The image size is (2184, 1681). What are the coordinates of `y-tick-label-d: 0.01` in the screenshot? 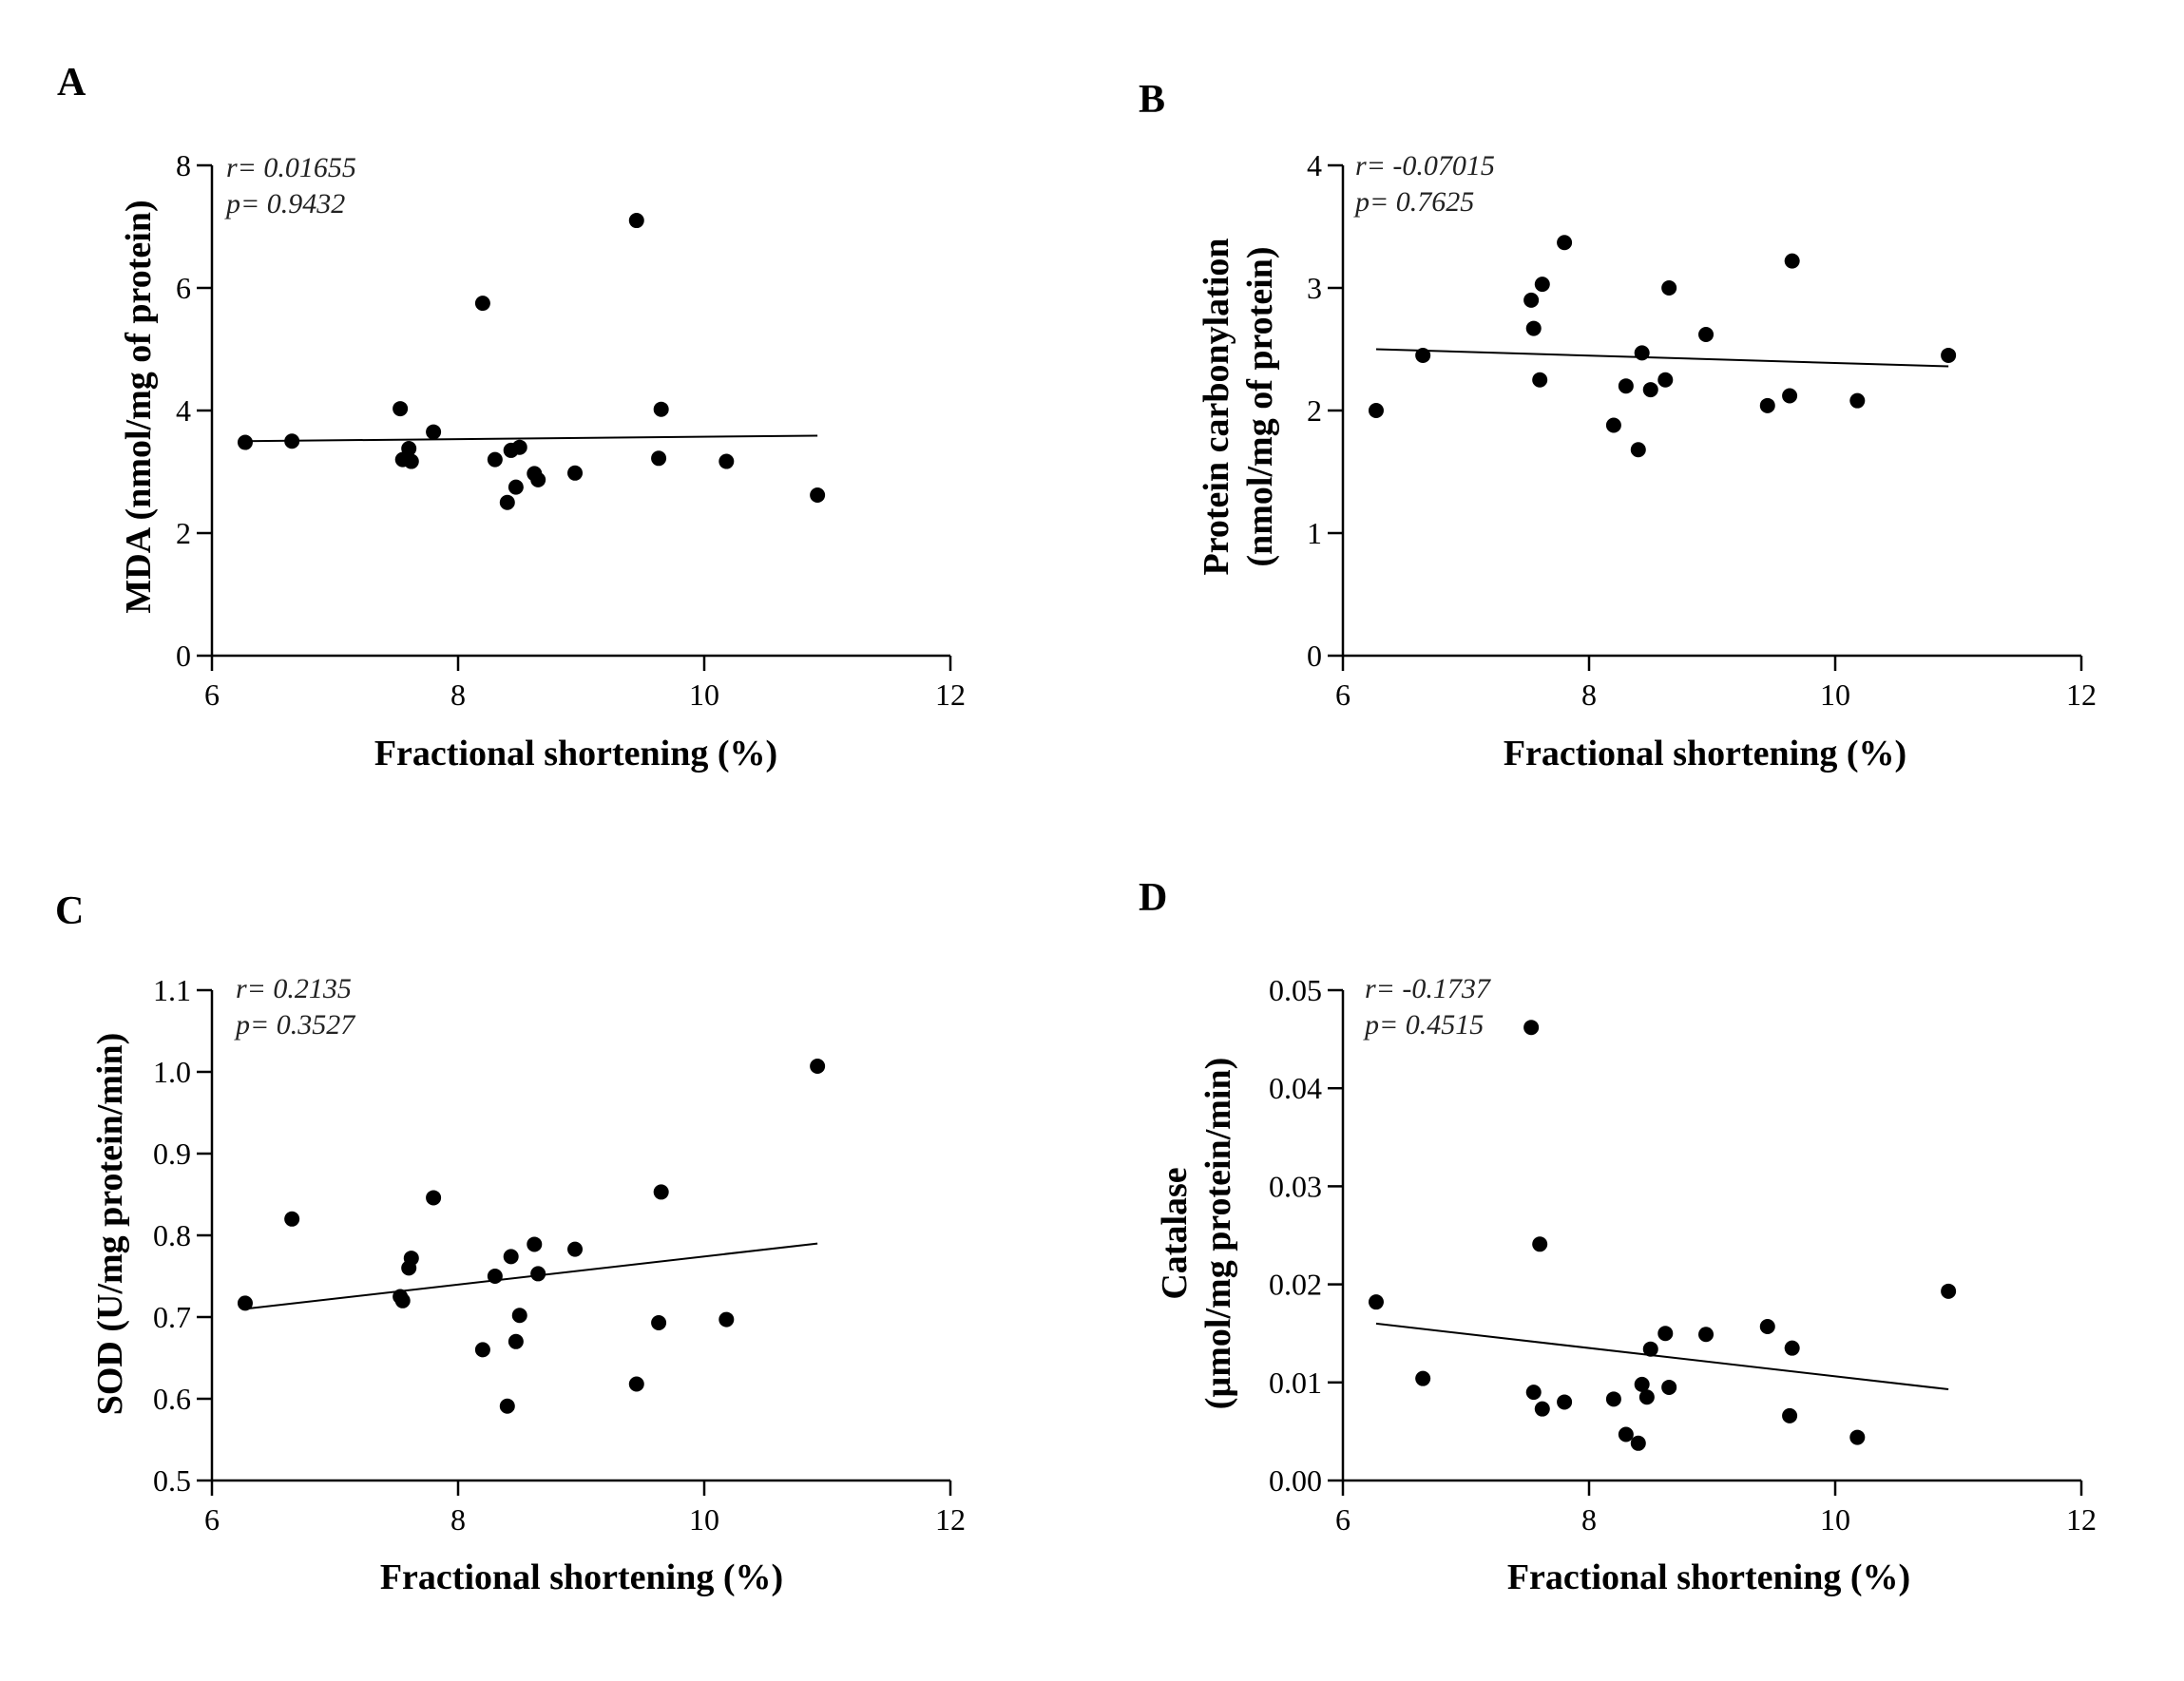 It's located at (1295, 1383).